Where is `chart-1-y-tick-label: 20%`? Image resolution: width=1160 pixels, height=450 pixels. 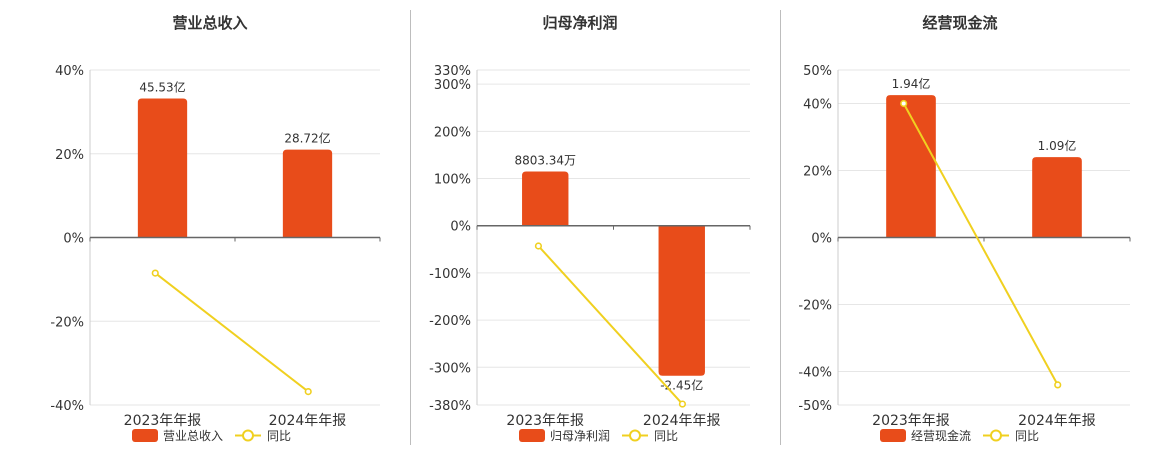 chart-1-y-tick-label: 20% is located at coordinates (69, 155).